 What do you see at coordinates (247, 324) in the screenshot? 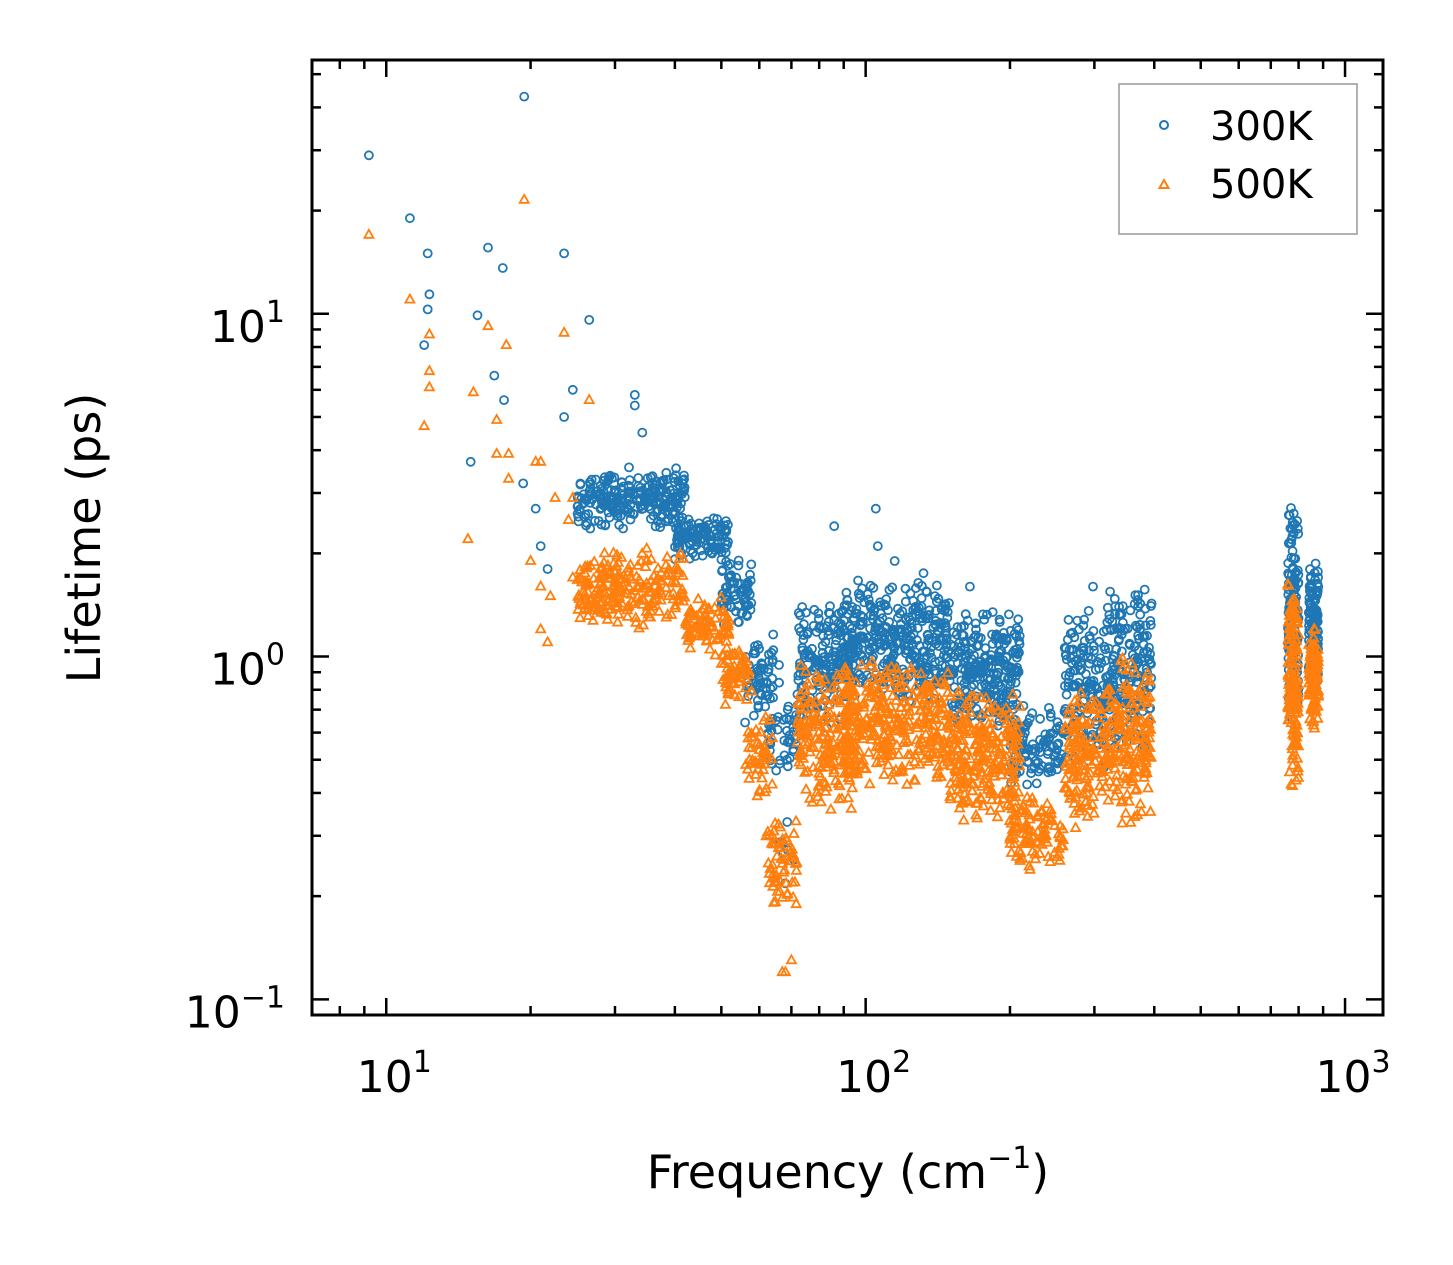
I see `y-tick-label: 101` at bounding box center [247, 324].